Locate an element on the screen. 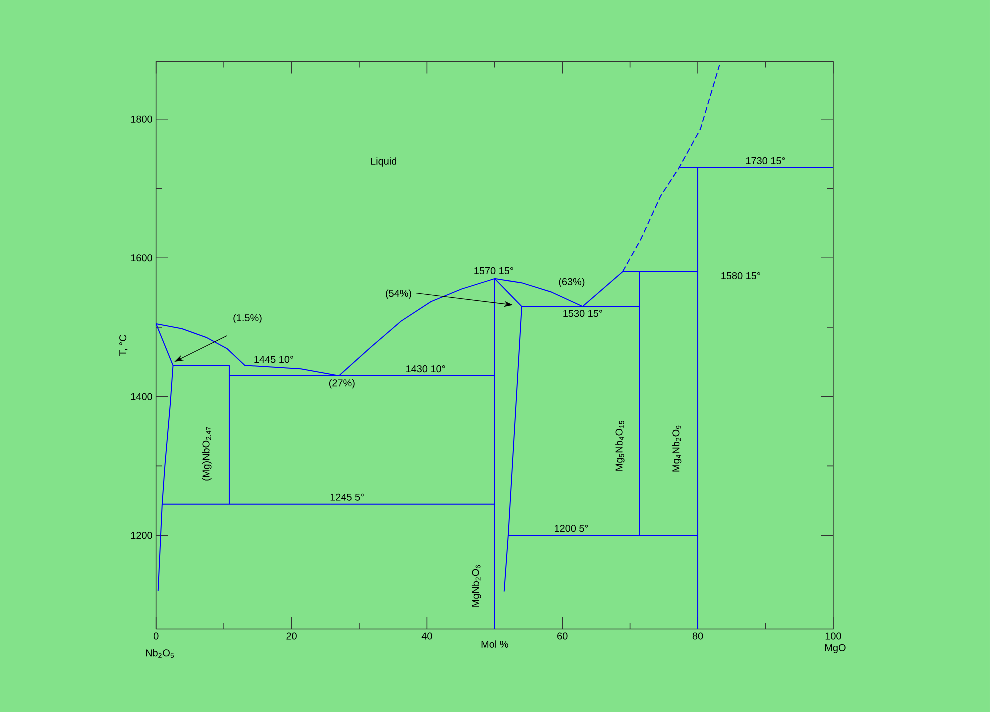 This screenshot has width=990, height=712. x-tick-label: 0 is located at coordinates (156, 636).